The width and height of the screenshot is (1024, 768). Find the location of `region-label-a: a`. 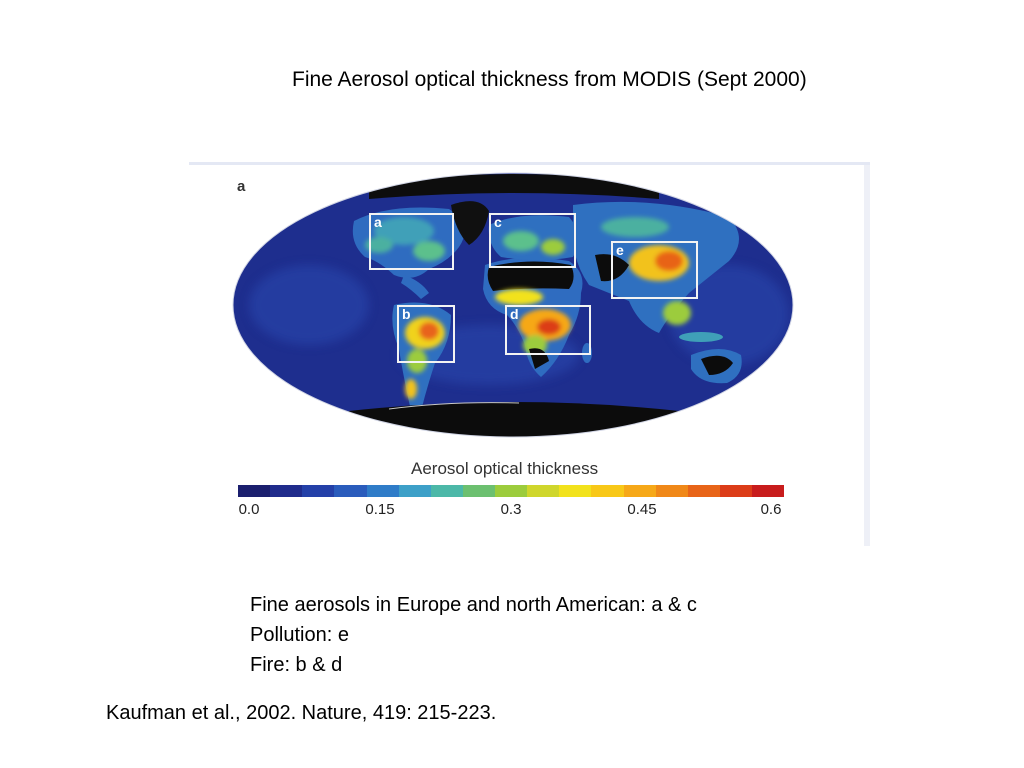

region-label-a: a is located at coordinates (378, 222).